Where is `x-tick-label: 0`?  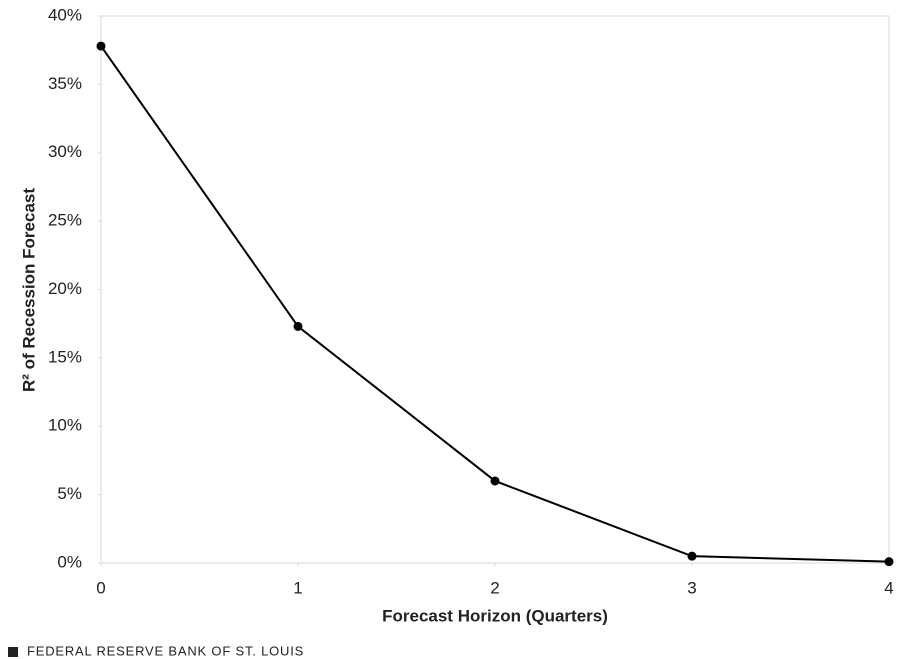 x-tick-label: 0 is located at coordinates (100, 587).